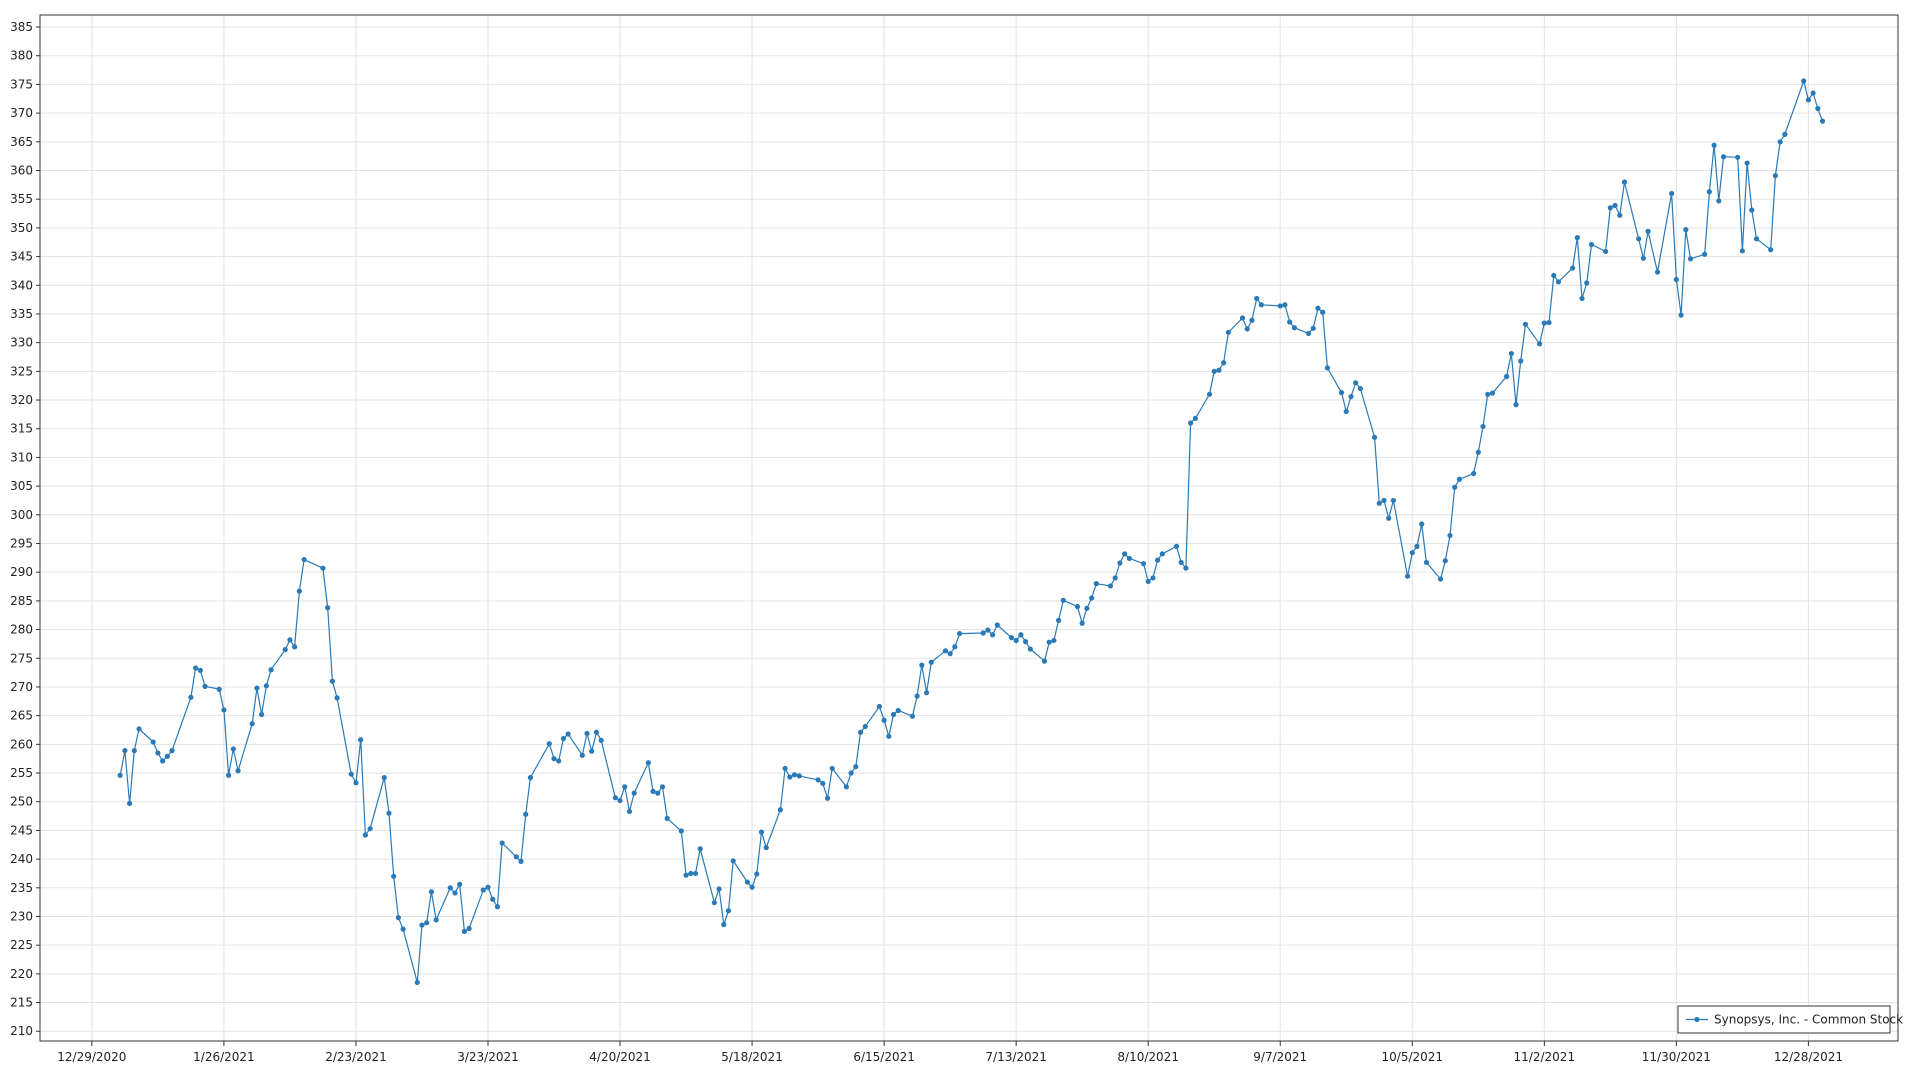 Image resolution: width=1920 pixels, height=1080 pixels. What do you see at coordinates (21, 830) in the screenshot?
I see `y-tick-label: 245` at bounding box center [21, 830].